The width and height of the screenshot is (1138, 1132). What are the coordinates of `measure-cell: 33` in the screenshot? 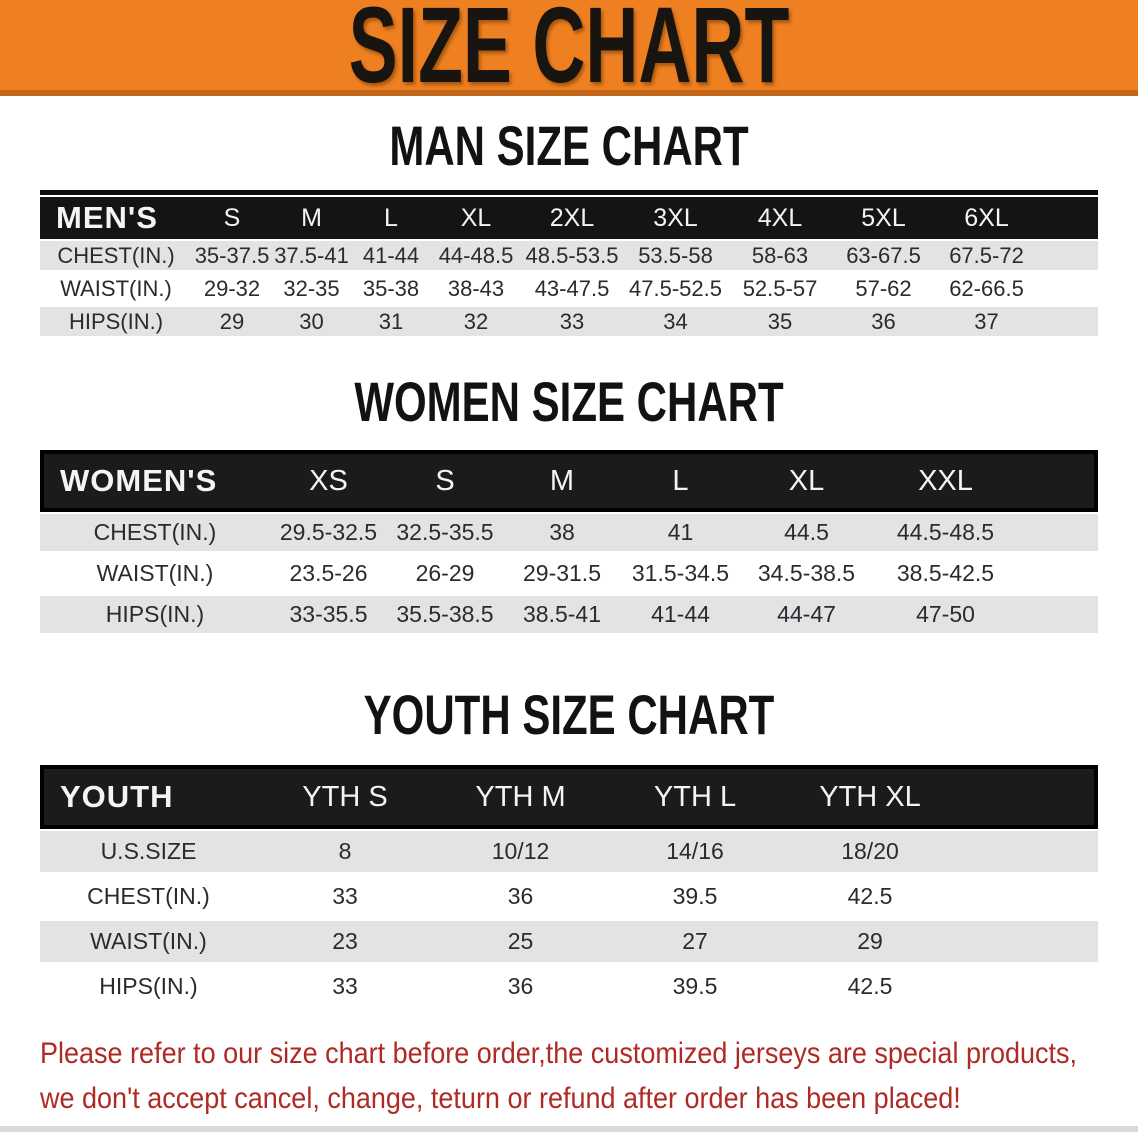 It's located at (572, 321).